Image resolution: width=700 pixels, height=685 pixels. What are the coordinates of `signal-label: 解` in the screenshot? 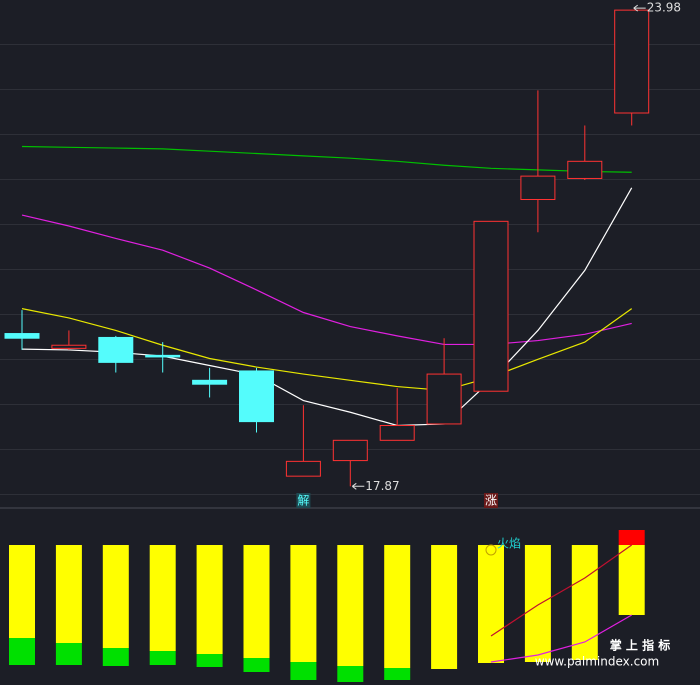 It's located at (303, 501).